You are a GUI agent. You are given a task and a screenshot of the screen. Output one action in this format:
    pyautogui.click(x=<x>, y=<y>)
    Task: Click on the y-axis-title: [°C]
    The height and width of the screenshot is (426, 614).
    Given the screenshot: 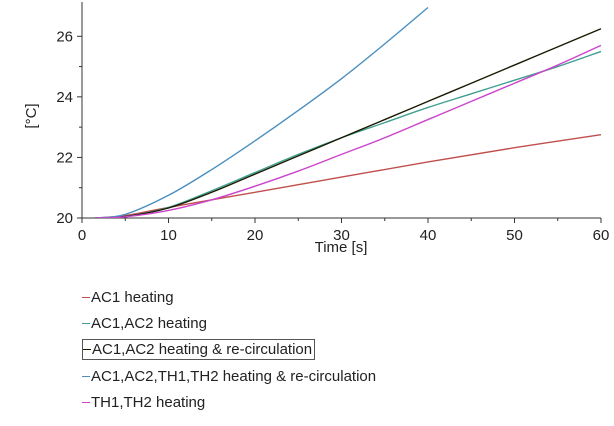 What is the action you would take?
    pyautogui.click(x=31, y=115)
    